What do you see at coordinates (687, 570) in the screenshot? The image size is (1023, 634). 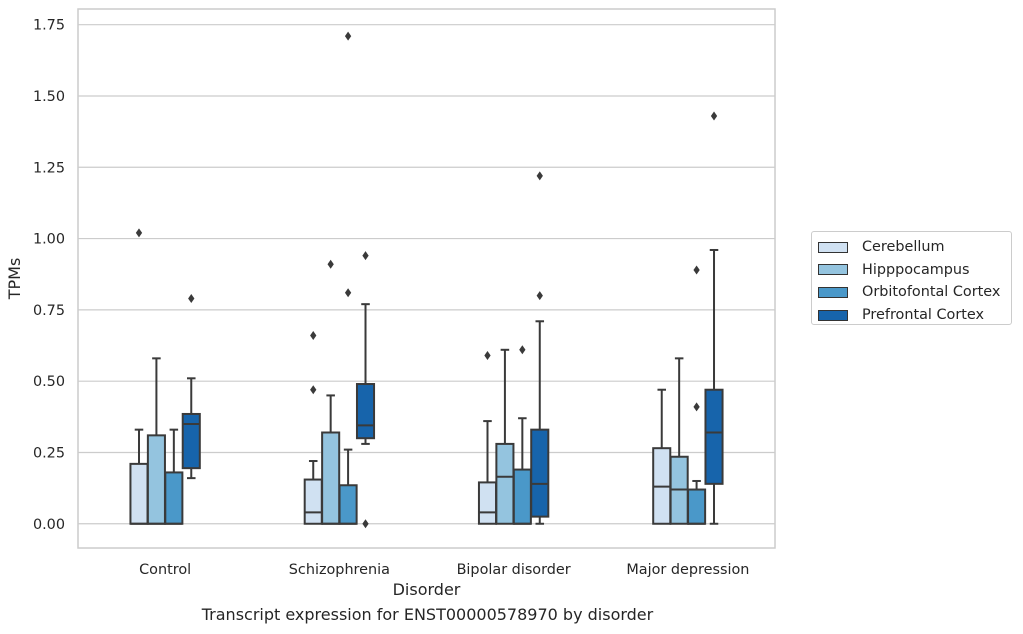 I see `x-tick-label: Major depression` at bounding box center [687, 570].